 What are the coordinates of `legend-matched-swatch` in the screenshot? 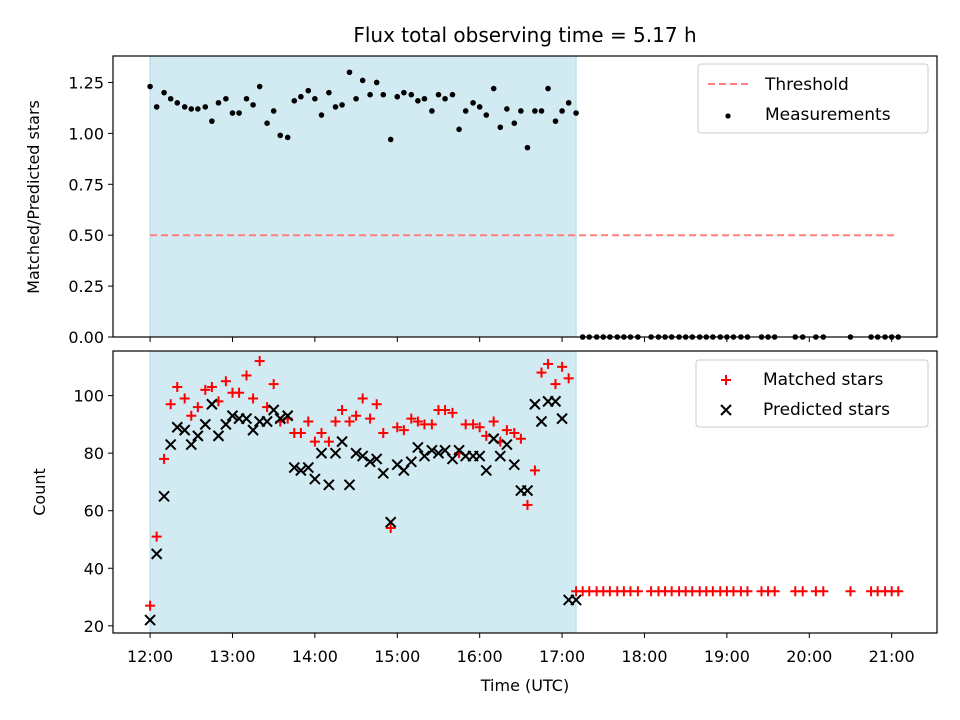 It's located at (726, 380).